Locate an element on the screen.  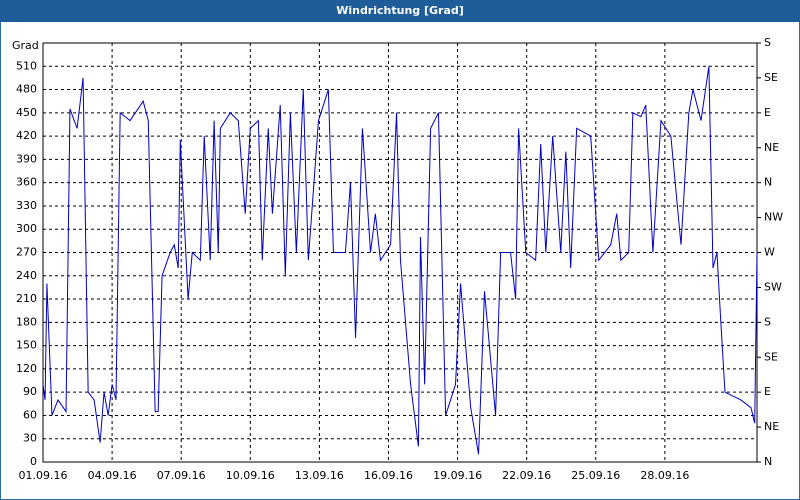
y-tick-label: 510 is located at coordinates (26, 65).